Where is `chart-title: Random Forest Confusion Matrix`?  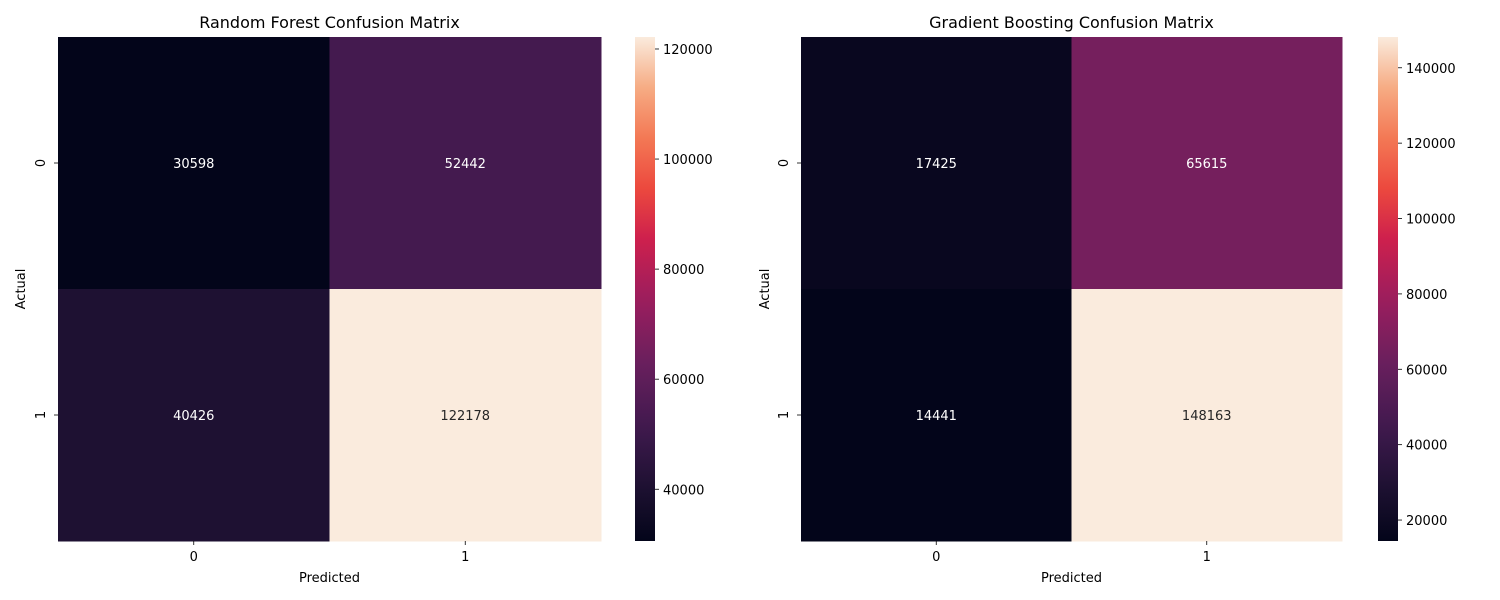
chart-title: Random Forest Confusion Matrix is located at coordinates (329, 22).